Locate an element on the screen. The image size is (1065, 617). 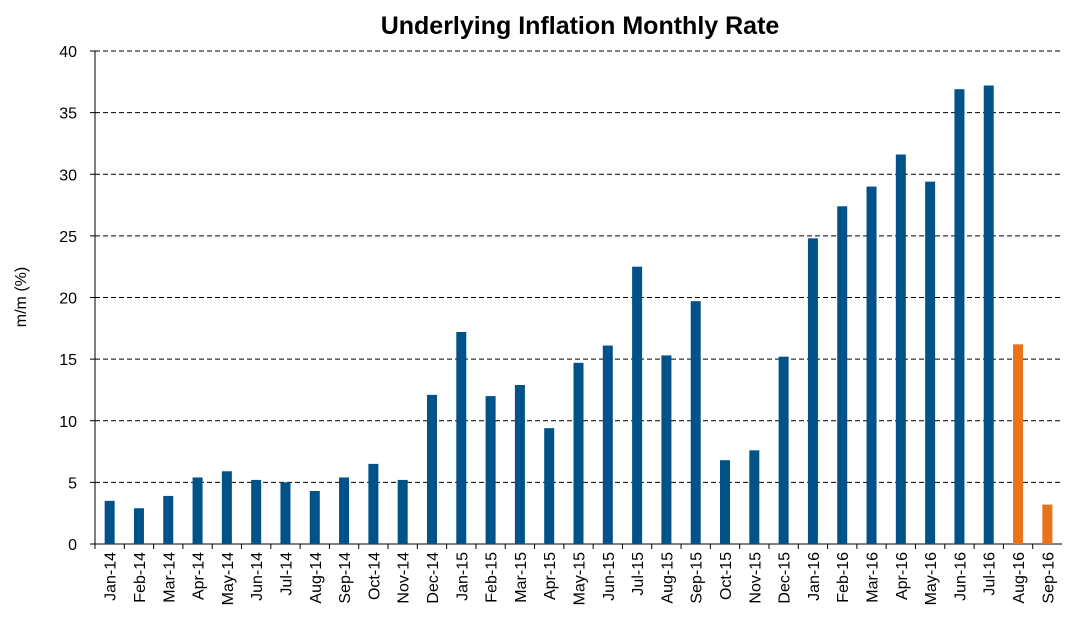
x-tick-label: Mar-15 is located at coordinates (521, 577).